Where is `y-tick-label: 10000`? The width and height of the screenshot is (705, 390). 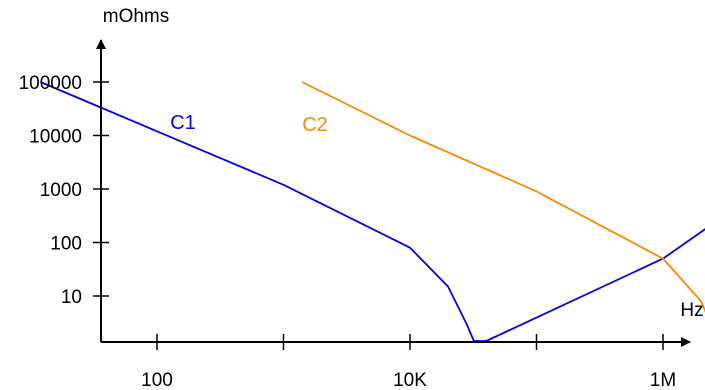 y-tick-label: 10000 is located at coordinates (55, 137).